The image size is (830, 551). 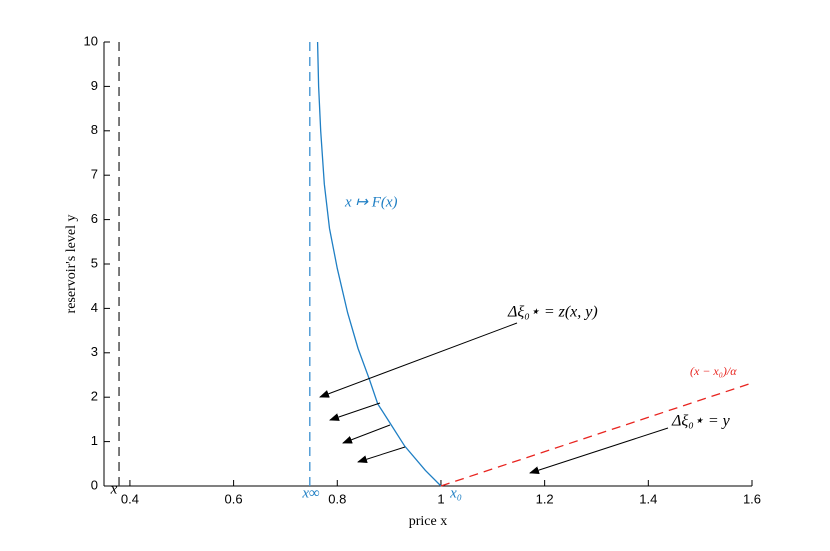 I want to click on annotation: Δξ₀⋆ = z(x, y), so click(x=552, y=312).